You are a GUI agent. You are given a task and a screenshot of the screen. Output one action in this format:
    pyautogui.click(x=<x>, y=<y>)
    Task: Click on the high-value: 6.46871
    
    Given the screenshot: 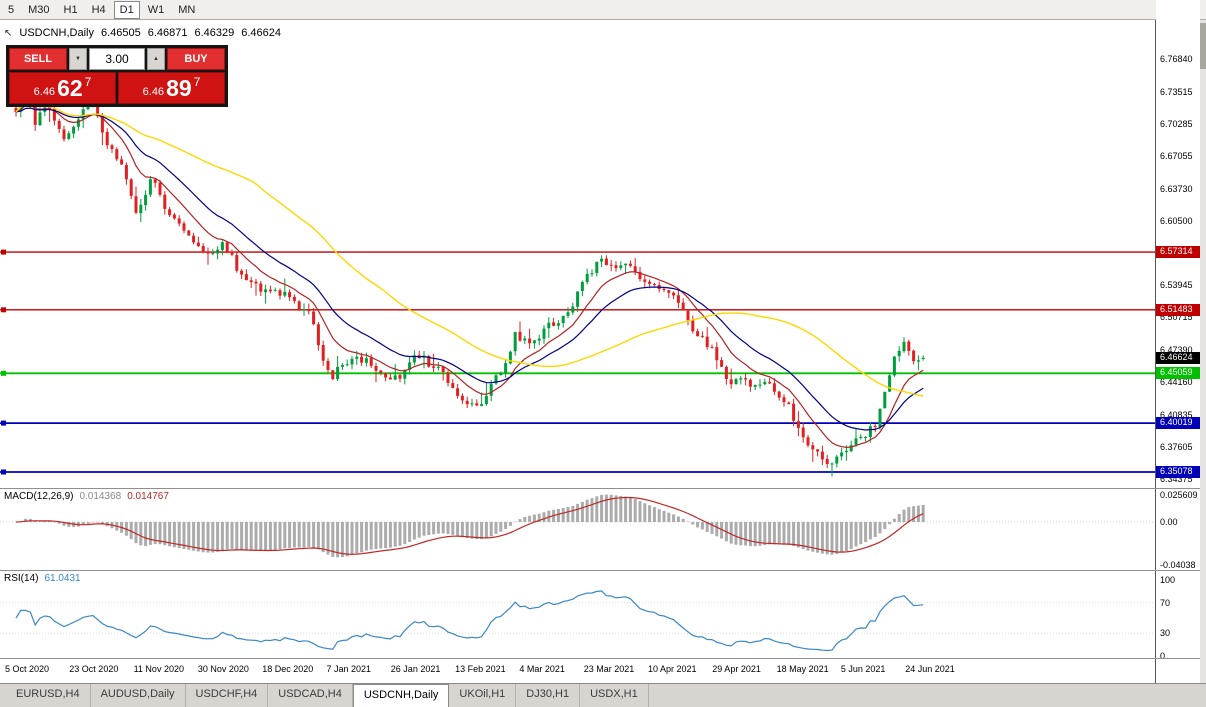 What is the action you would take?
    pyautogui.click(x=167, y=33)
    